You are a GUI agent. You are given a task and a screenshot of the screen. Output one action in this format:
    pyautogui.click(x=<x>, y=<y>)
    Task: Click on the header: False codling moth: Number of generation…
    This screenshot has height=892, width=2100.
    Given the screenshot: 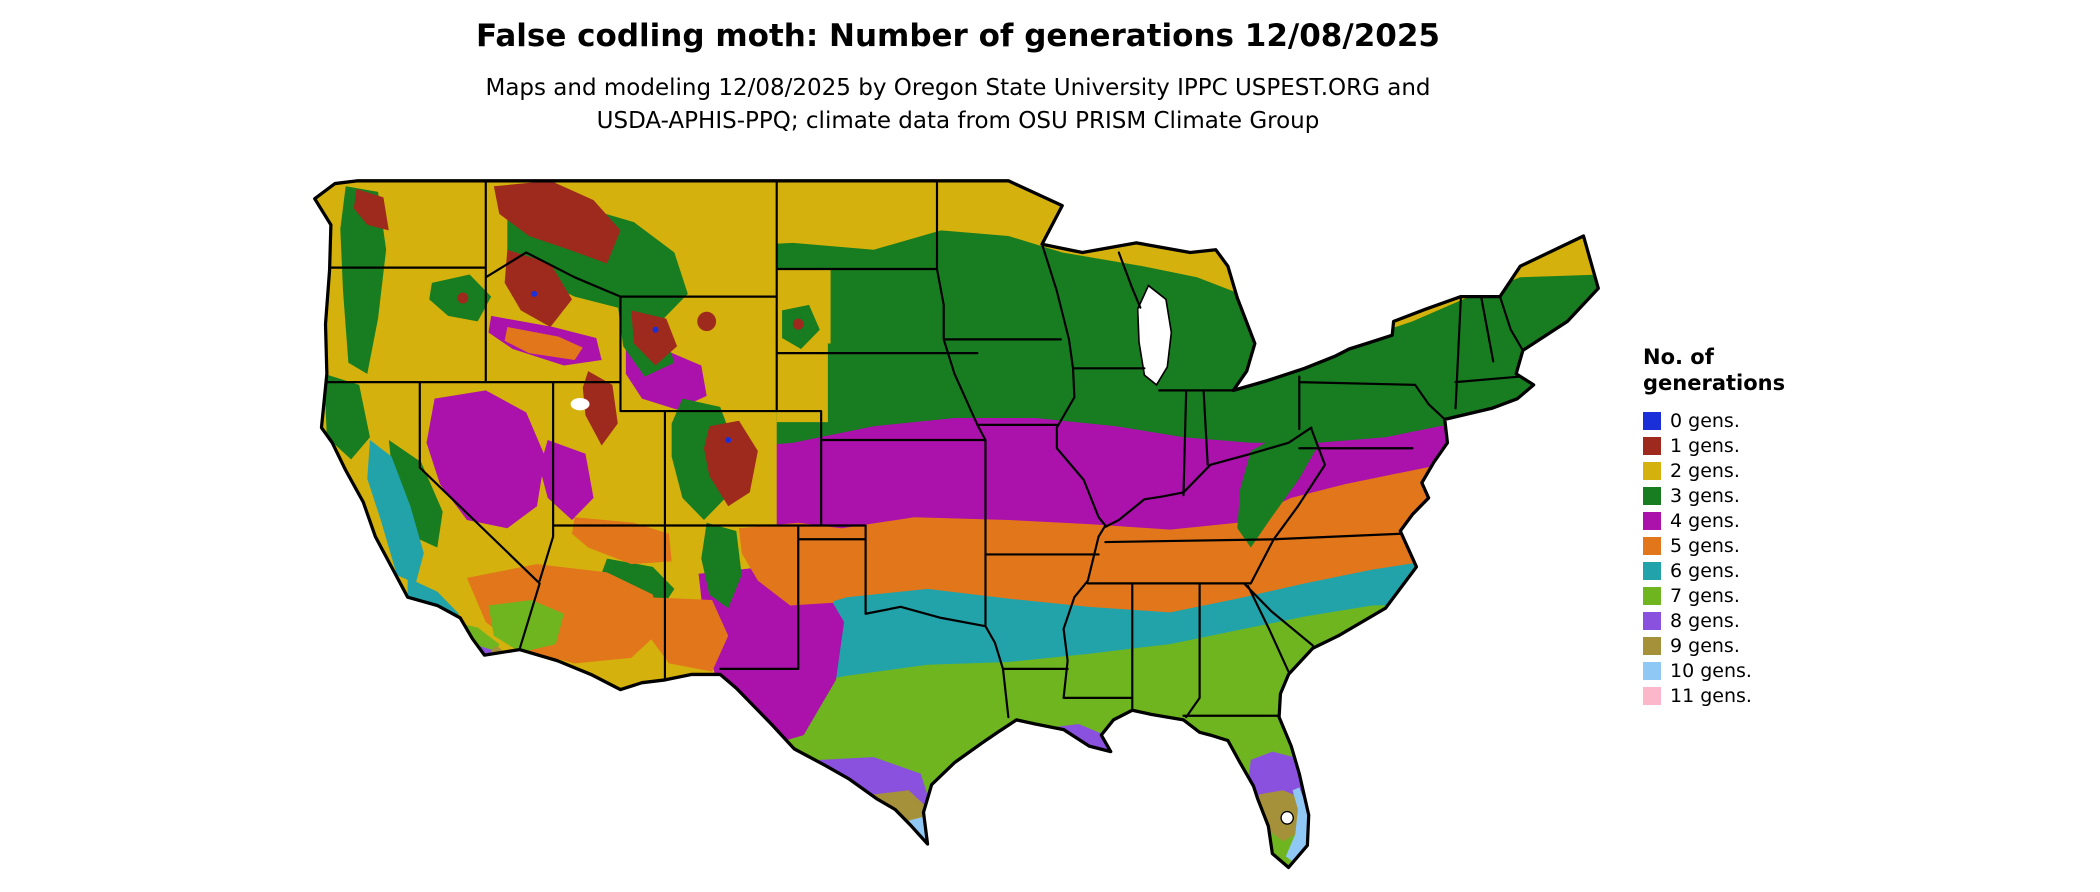 What is the action you would take?
    pyautogui.click(x=958, y=78)
    